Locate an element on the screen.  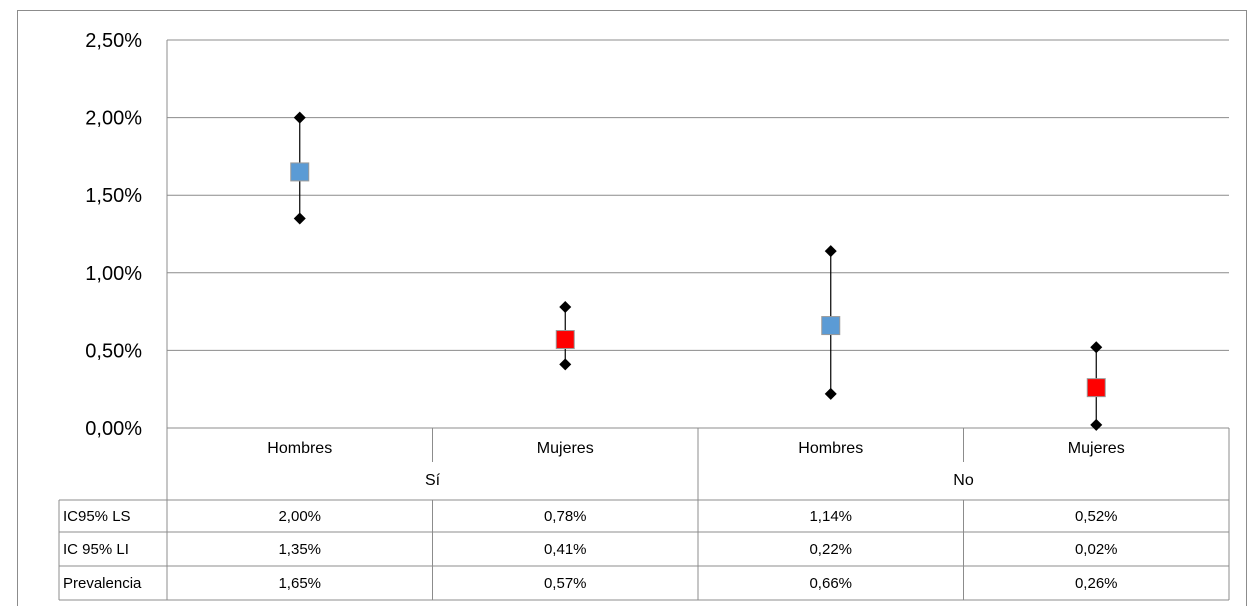
y-tick-label: 0,00% is located at coordinates (113, 429).